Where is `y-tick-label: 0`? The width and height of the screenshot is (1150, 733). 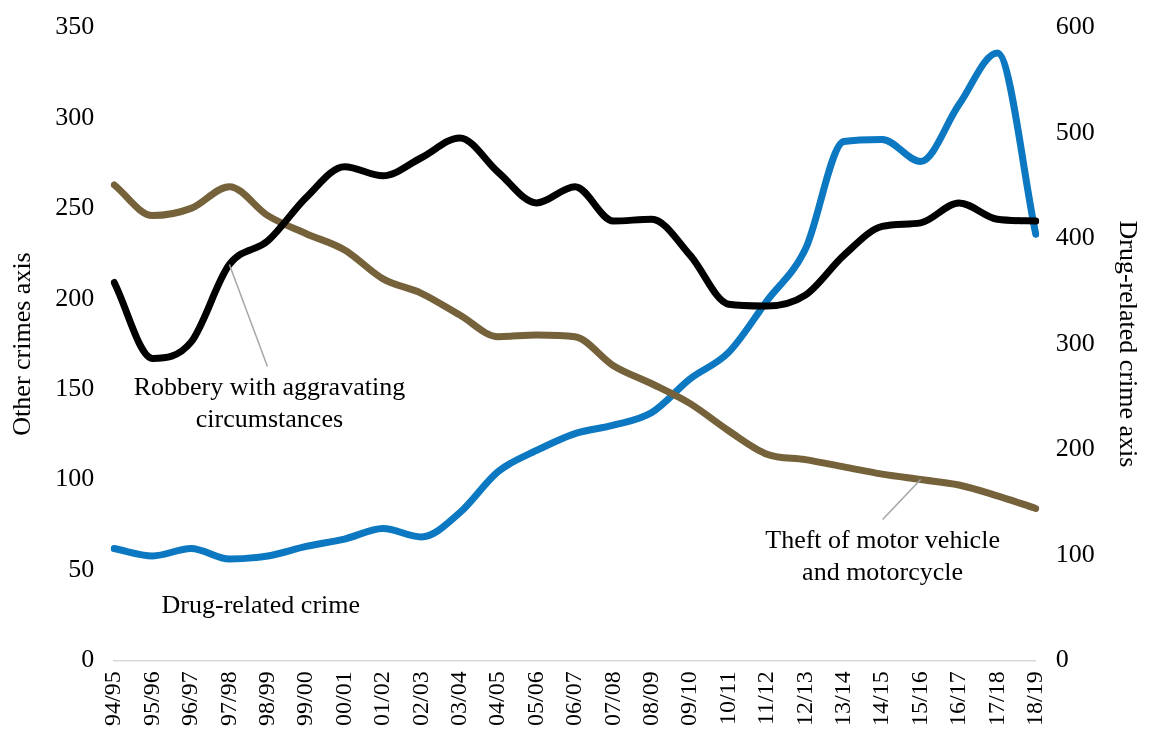
y-tick-label: 0 is located at coordinates (88, 659).